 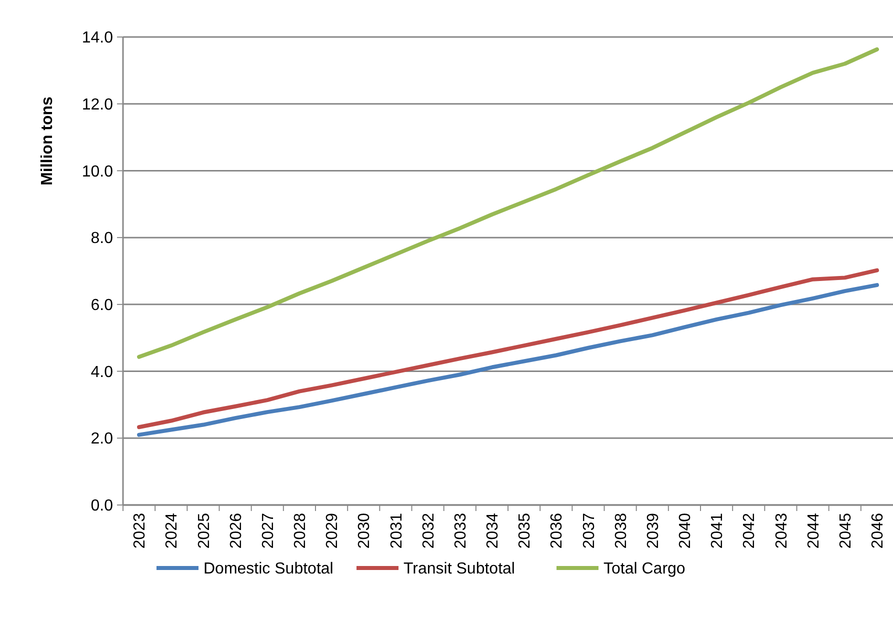 What do you see at coordinates (204, 530) in the screenshot?
I see `x-tick-label: 2025` at bounding box center [204, 530].